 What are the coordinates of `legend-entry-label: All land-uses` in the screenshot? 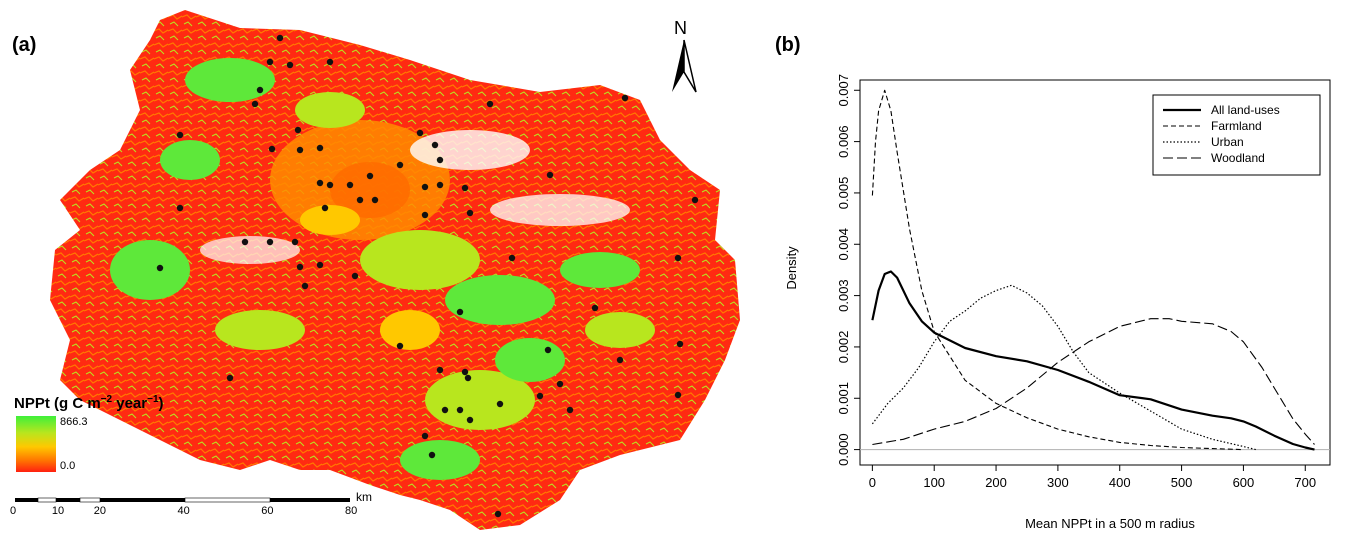 It's located at (1245, 110).